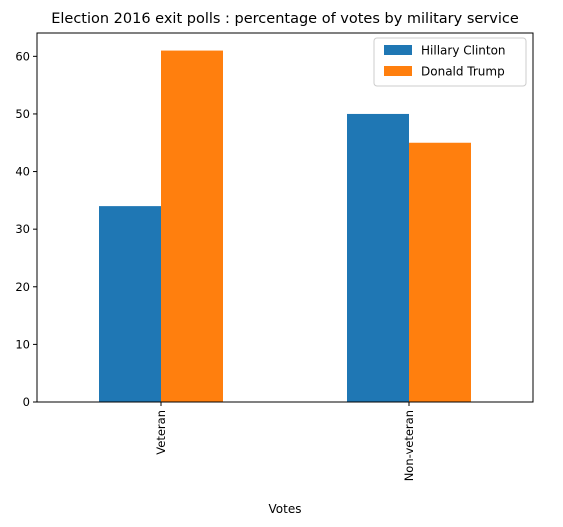  Describe the element at coordinates (22, 114) in the screenshot. I see `y-tick-label: 50` at that location.